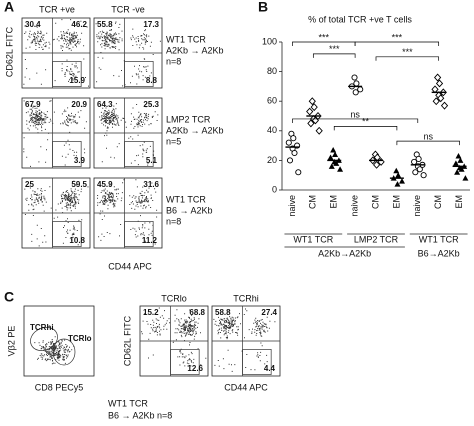 Image resolution: width=474 pixels, height=426 pixels. Describe the element at coordinates (270, 368) in the screenshot. I see `gate-percentage: 4.4` at that location.